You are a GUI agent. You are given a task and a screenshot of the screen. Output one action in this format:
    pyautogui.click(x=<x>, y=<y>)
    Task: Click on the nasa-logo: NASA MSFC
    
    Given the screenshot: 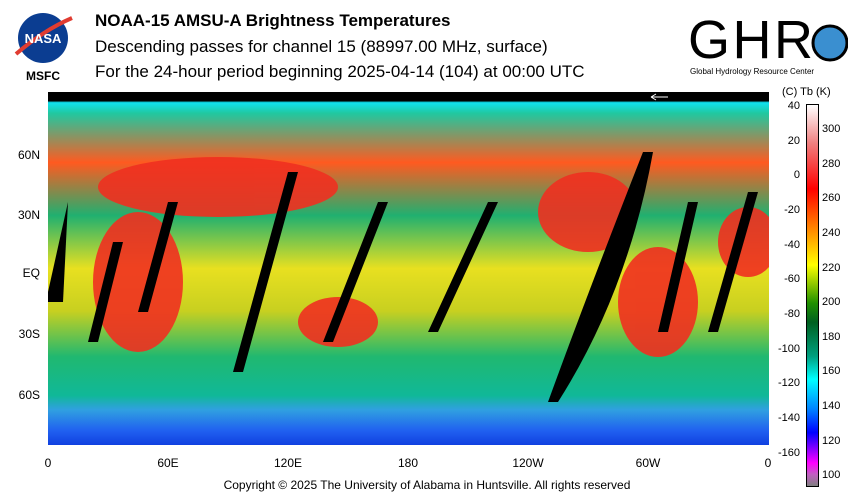 What is the action you would take?
    pyautogui.click(x=43, y=47)
    